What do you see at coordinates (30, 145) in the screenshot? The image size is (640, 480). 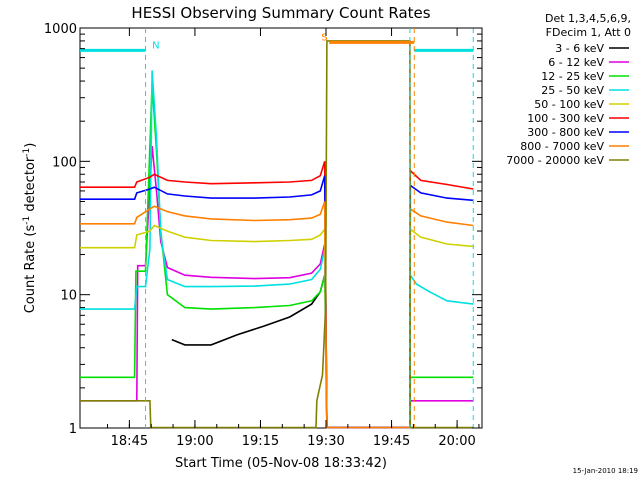 I see `y-axis-label-end: )` at bounding box center [30, 145].